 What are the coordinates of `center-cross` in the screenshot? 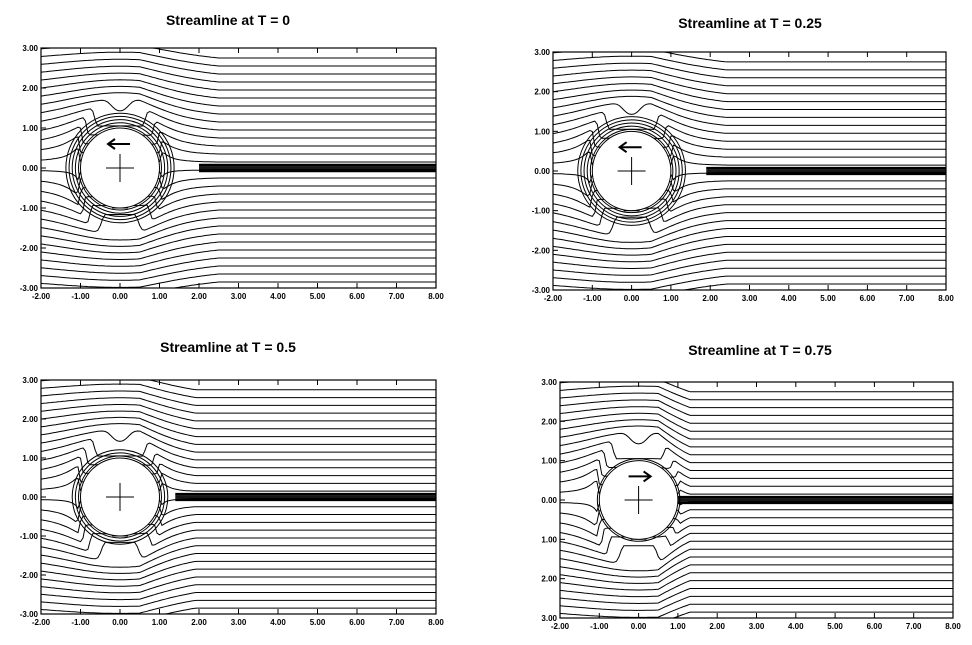 It's located at (120, 497).